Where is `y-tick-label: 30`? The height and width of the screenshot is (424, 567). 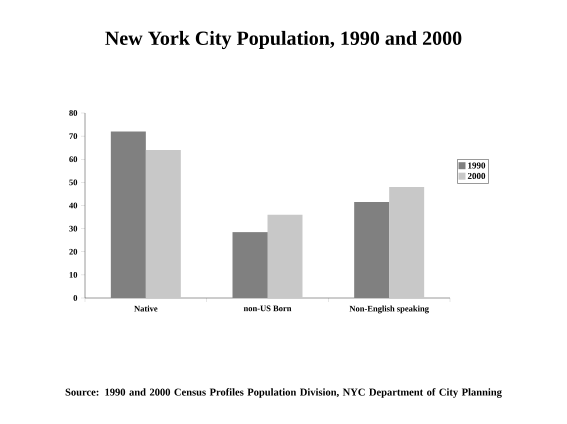
y-tick-label: 30 is located at coordinates (73, 229).